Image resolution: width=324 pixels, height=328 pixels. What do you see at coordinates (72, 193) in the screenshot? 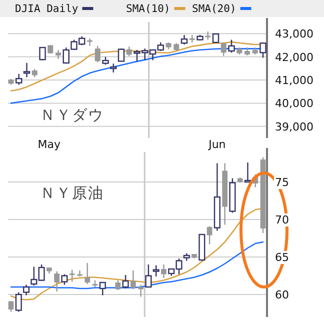
I see `text: ＮＹ原油` at bounding box center [72, 193].